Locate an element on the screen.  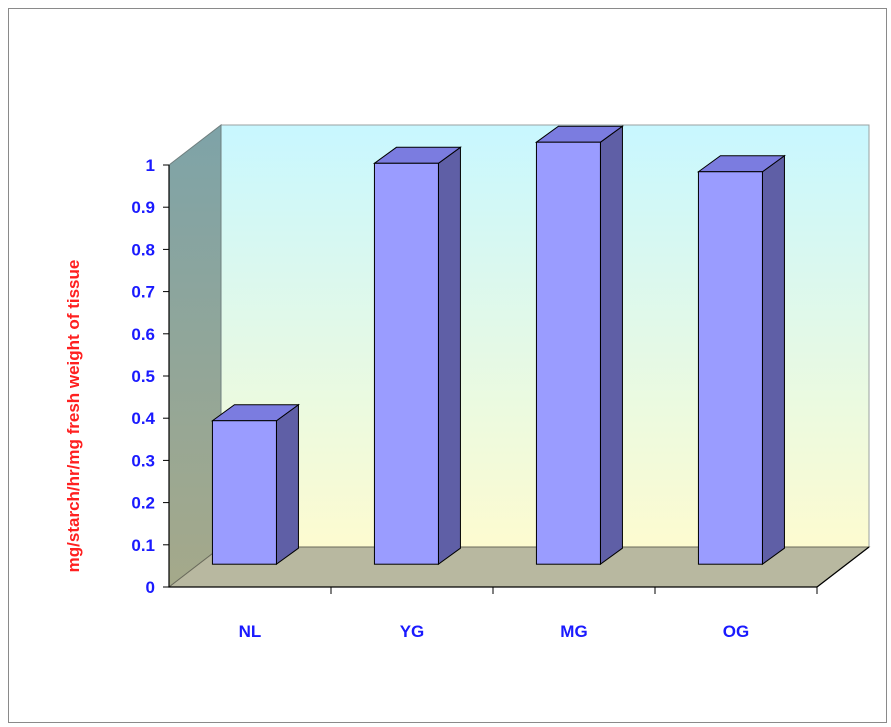
bar-og is located at coordinates (741, 360).